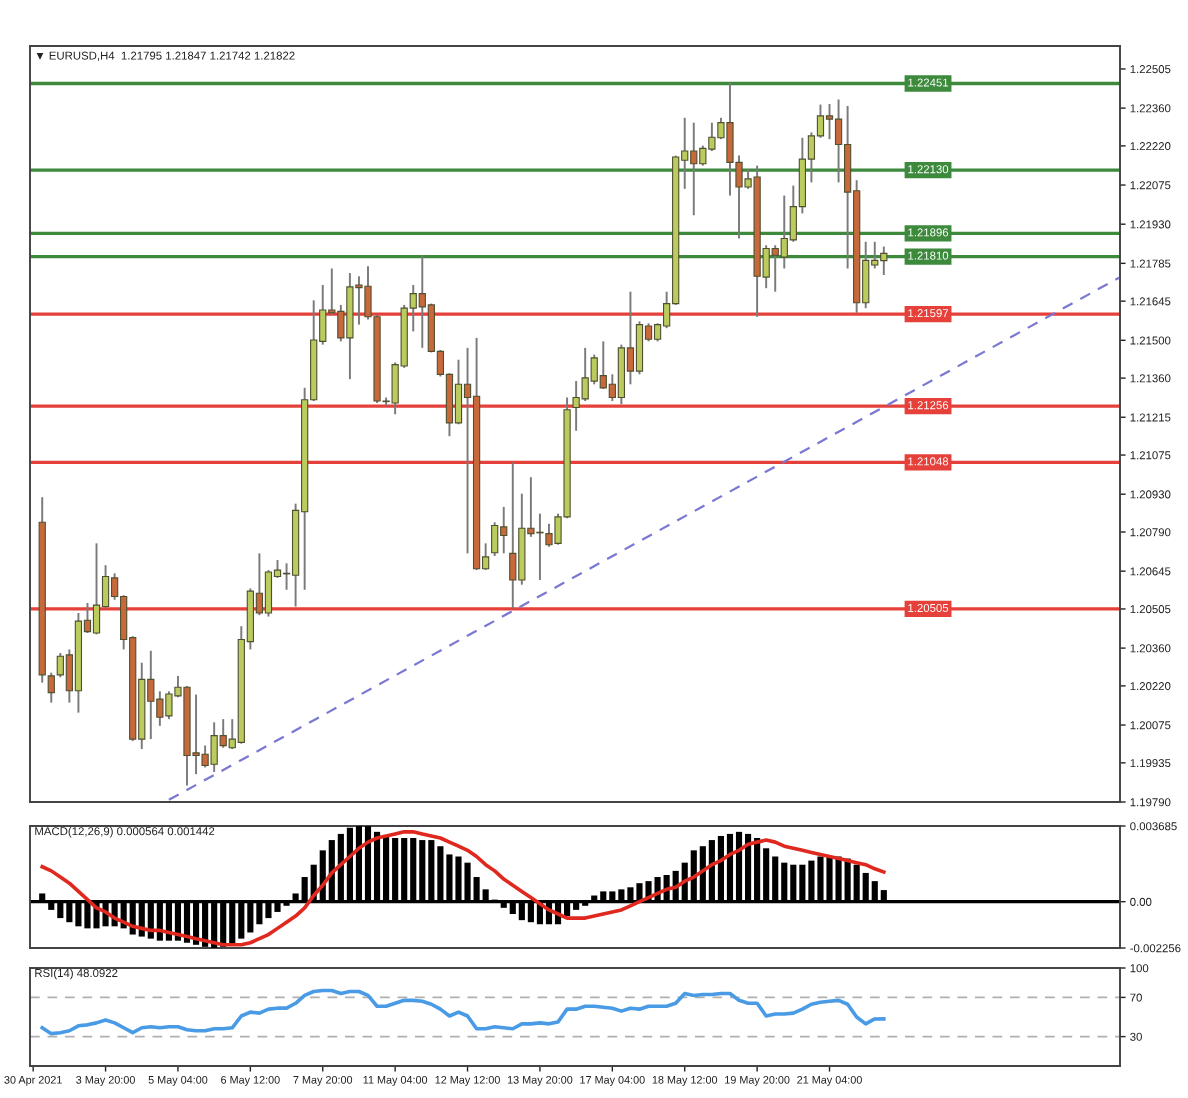  I want to click on line-series, so click(463, 1012).